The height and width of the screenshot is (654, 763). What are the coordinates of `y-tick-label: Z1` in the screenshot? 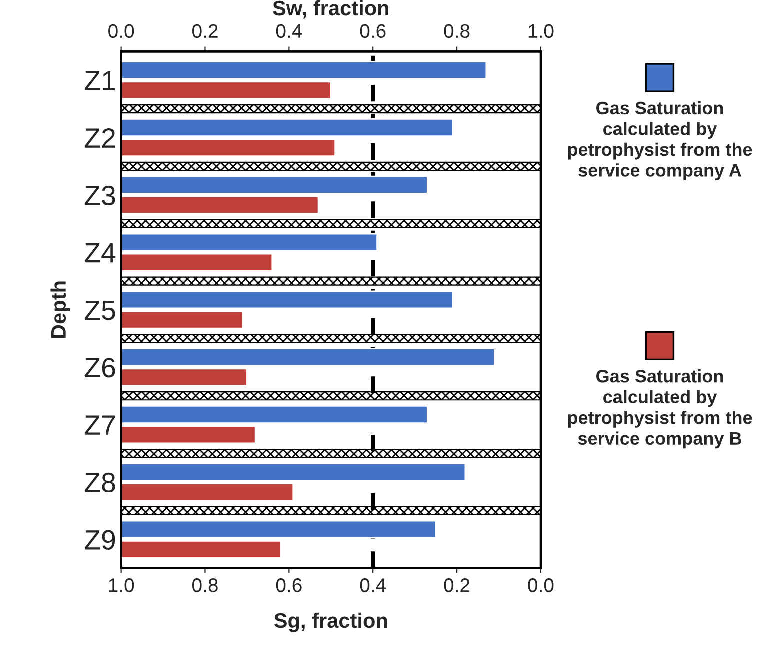 It's located at (100, 80).